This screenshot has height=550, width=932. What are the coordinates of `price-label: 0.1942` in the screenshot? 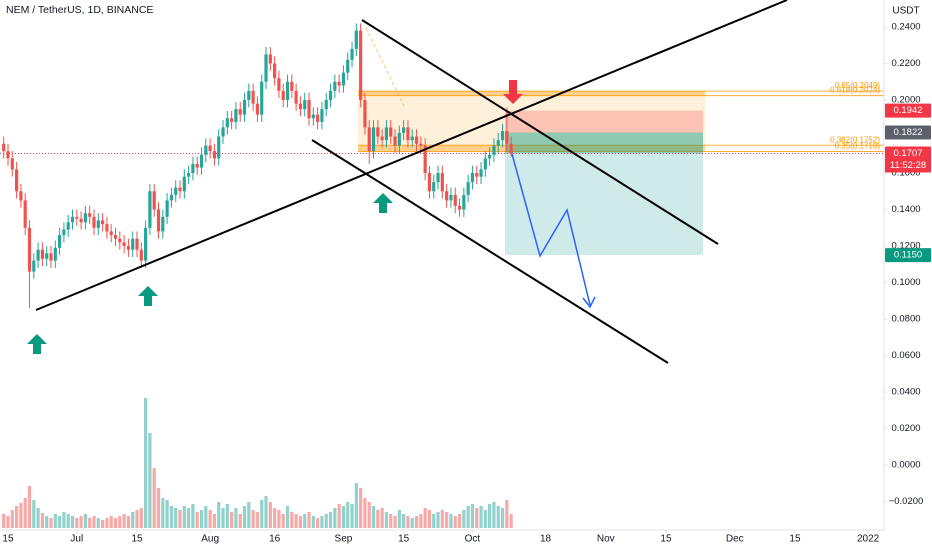 It's located at (907, 110).